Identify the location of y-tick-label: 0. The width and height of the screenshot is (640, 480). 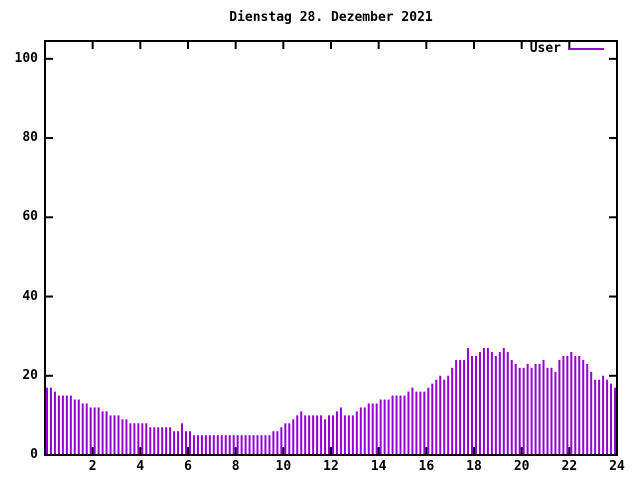
(34, 454).